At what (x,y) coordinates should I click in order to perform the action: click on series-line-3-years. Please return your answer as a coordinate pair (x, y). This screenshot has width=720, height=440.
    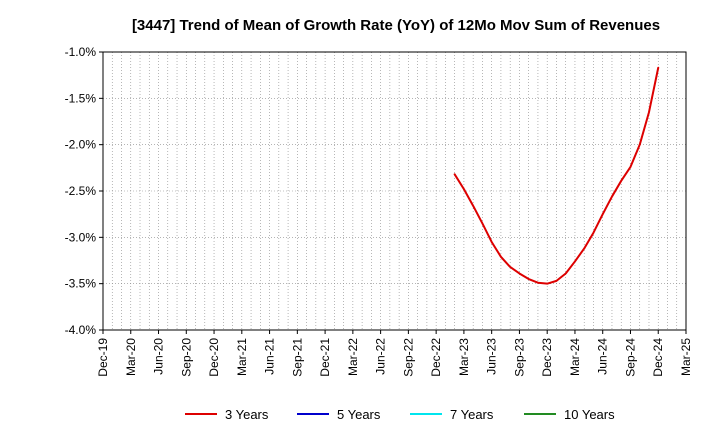
    Looking at the image, I should click on (556, 175).